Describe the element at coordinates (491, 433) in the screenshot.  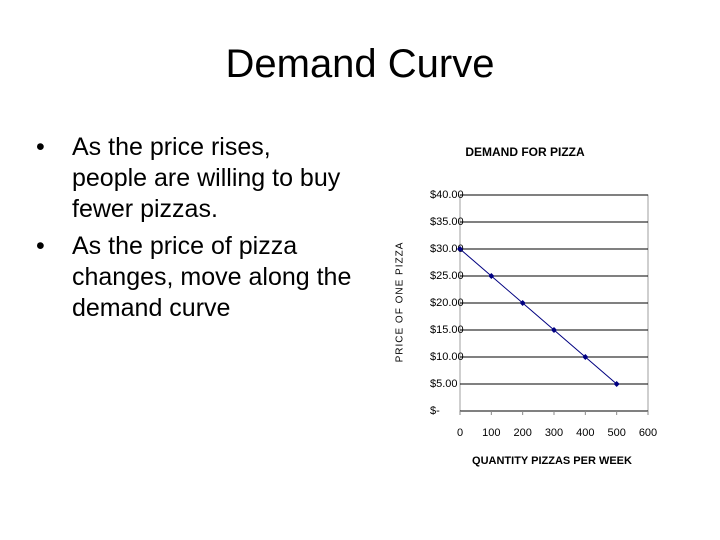
I see `x-tick-label: 100` at that location.